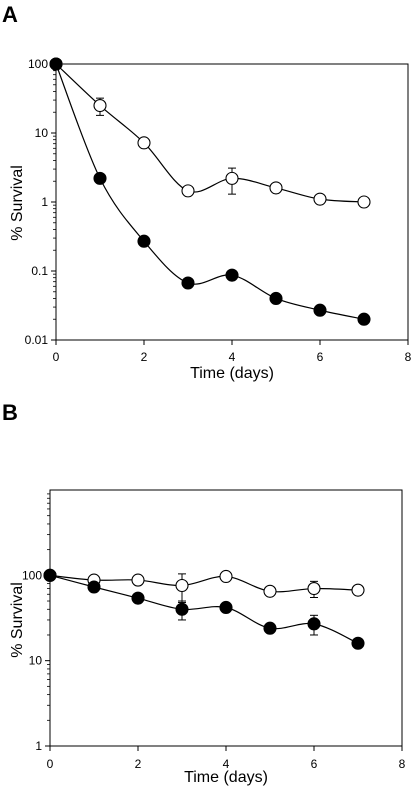 The width and height of the screenshot is (412, 786). I want to click on panel-a-letter: A, so click(10, 14).